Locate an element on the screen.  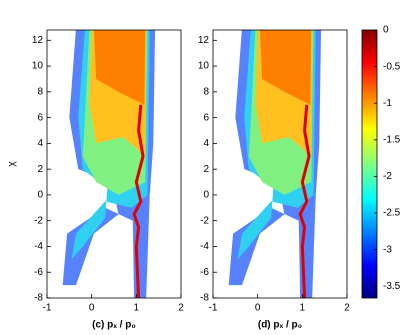
x-axis-label: (c) pₓ / p₀ is located at coordinates (114, 325).